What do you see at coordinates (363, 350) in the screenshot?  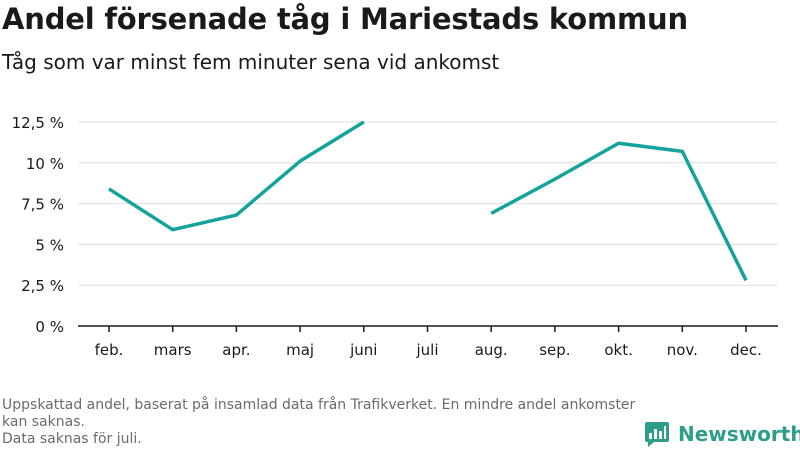 I see `x-tick-label: juni` at bounding box center [363, 350].